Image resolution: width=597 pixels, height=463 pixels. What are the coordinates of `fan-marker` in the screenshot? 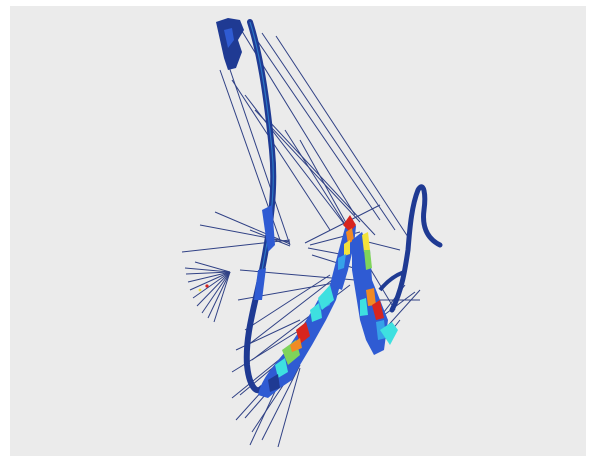 It's located at (203, 288).